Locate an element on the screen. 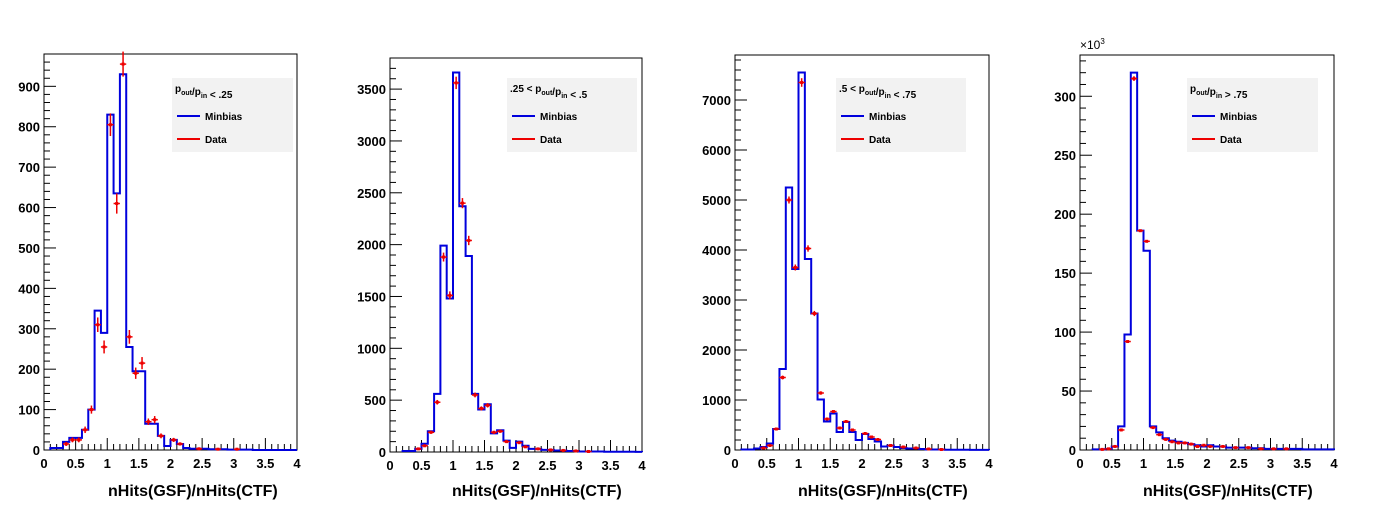 This screenshot has height=505, width=1381. y-tick-label: 2000 is located at coordinates (716, 350).